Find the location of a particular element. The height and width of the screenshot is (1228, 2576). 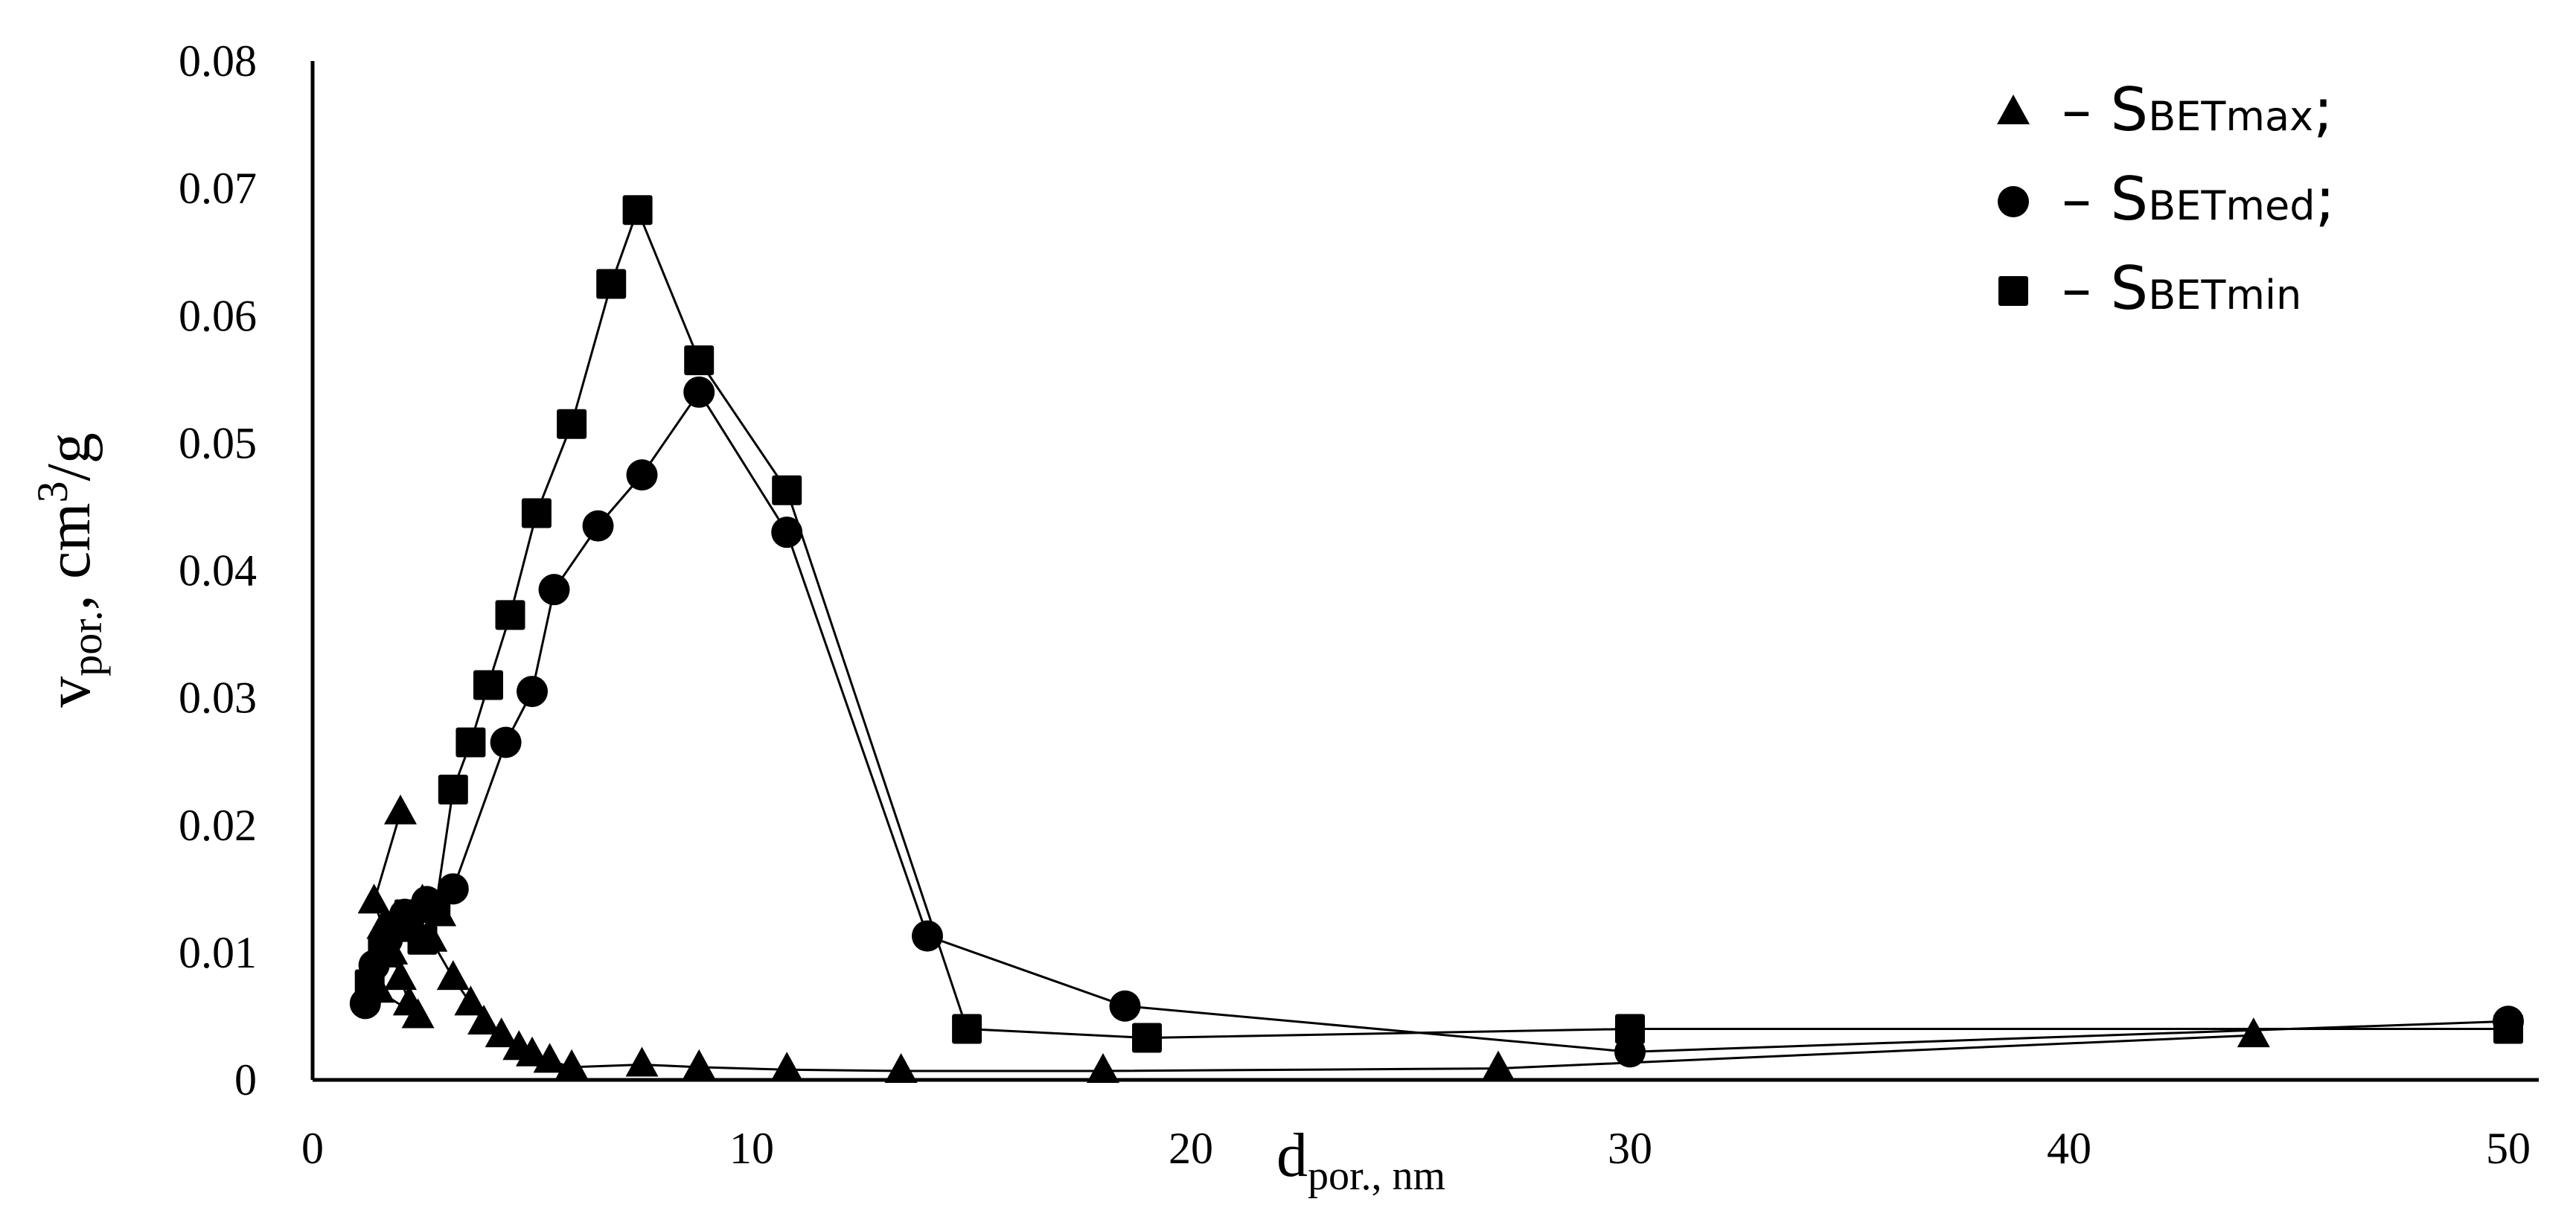

y-axis-title-unit-post: /g is located at coordinates (68, 456).